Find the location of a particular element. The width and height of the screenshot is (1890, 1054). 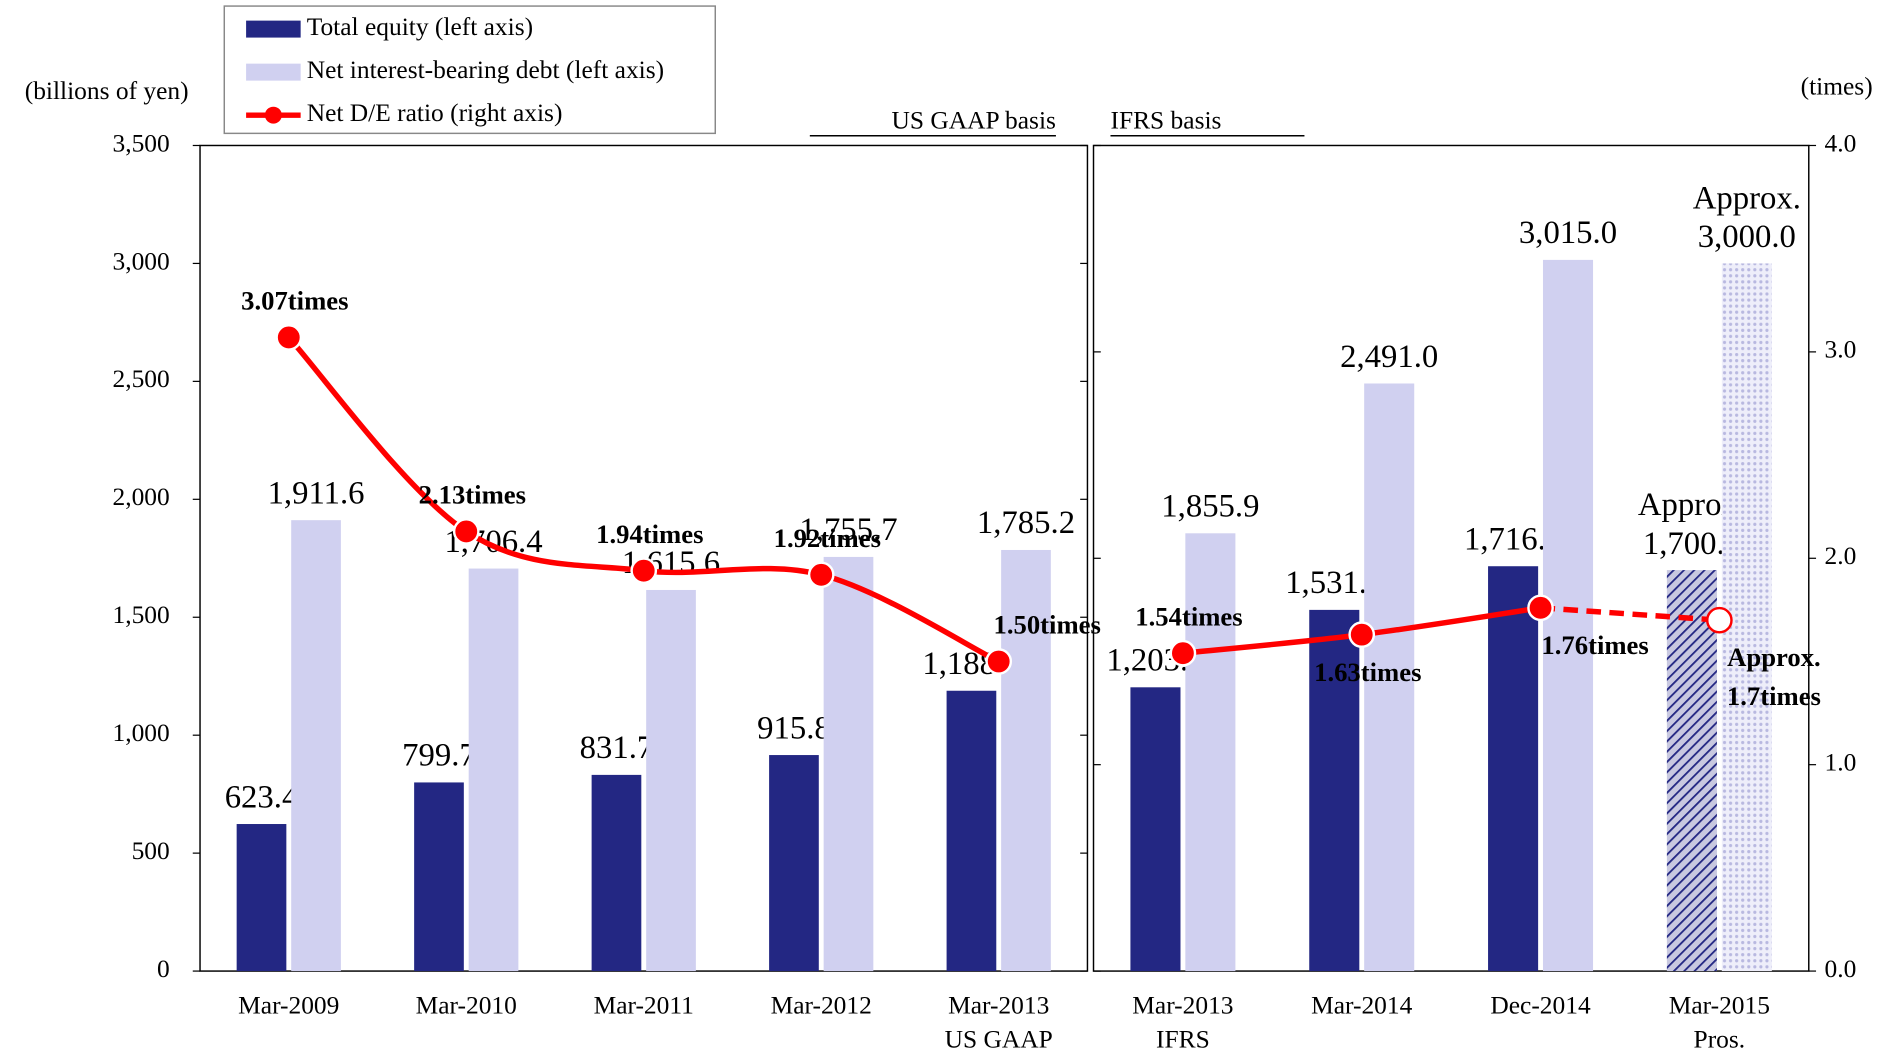

value-label: 1,855.9 is located at coordinates (1210, 507).